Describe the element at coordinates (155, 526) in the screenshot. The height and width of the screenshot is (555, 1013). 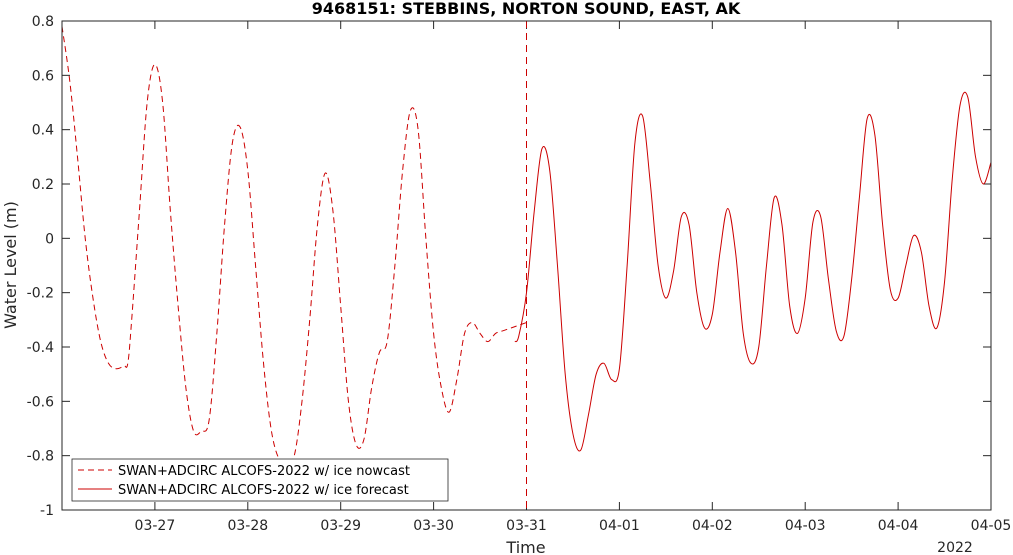
I see `x-tick-label: 03-27` at that location.